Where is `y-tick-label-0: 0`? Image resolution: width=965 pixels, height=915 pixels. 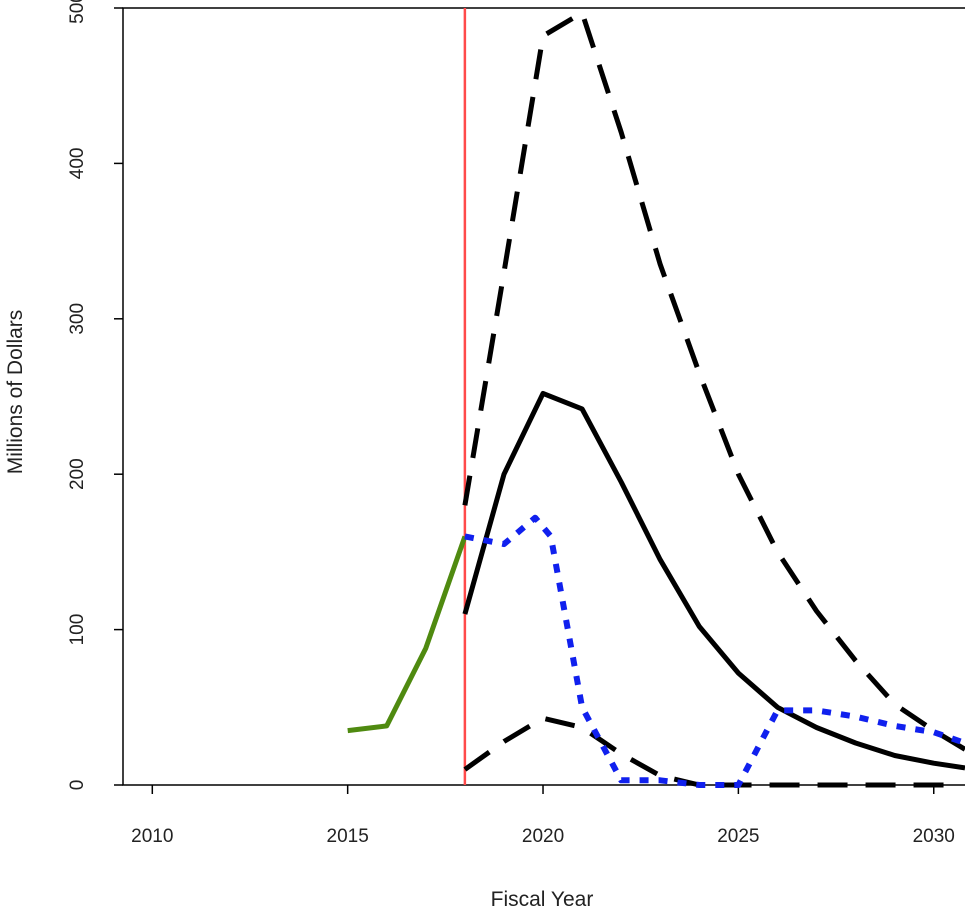
y-tick-label-0: 0 is located at coordinates (77, 785).